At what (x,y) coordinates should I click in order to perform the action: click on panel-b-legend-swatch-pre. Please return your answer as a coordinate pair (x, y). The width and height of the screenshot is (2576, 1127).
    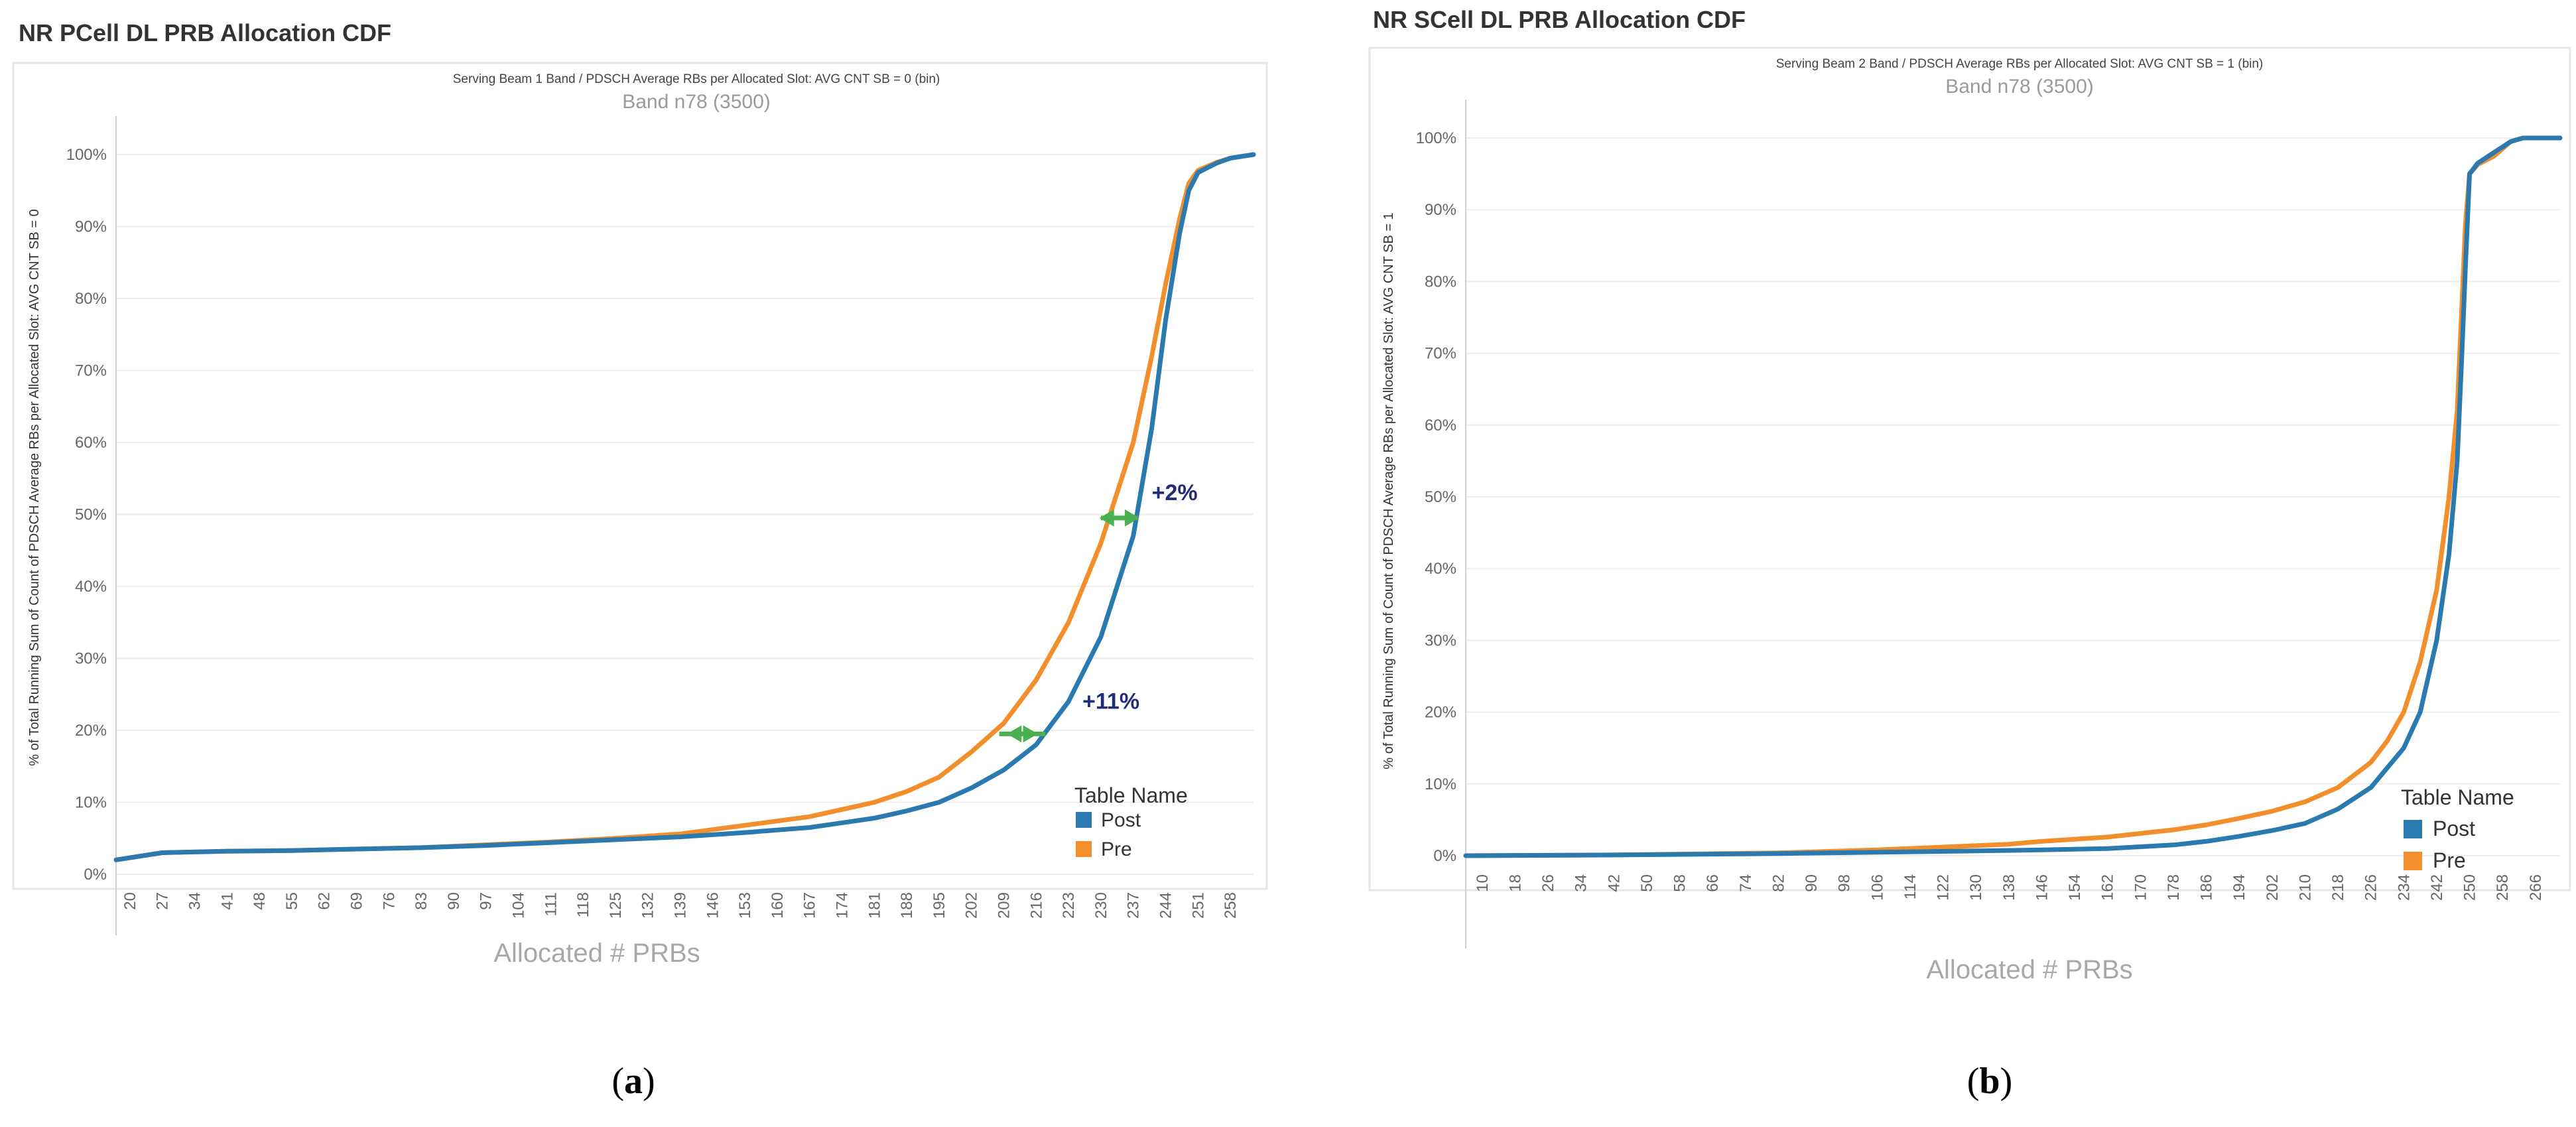
    Looking at the image, I should click on (2413, 861).